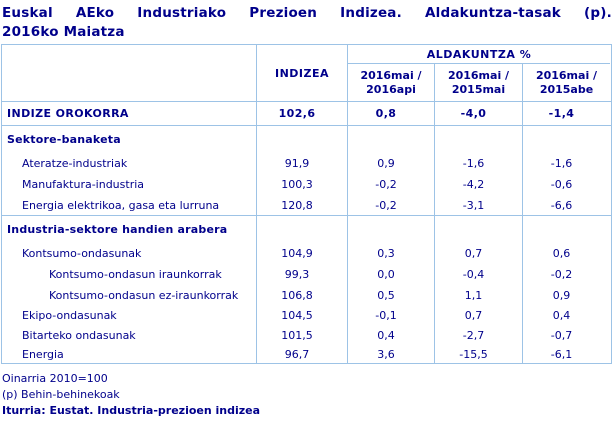 The image size is (614, 423). I want to click on row-label: Manufaktura-industria, so click(129, 184).